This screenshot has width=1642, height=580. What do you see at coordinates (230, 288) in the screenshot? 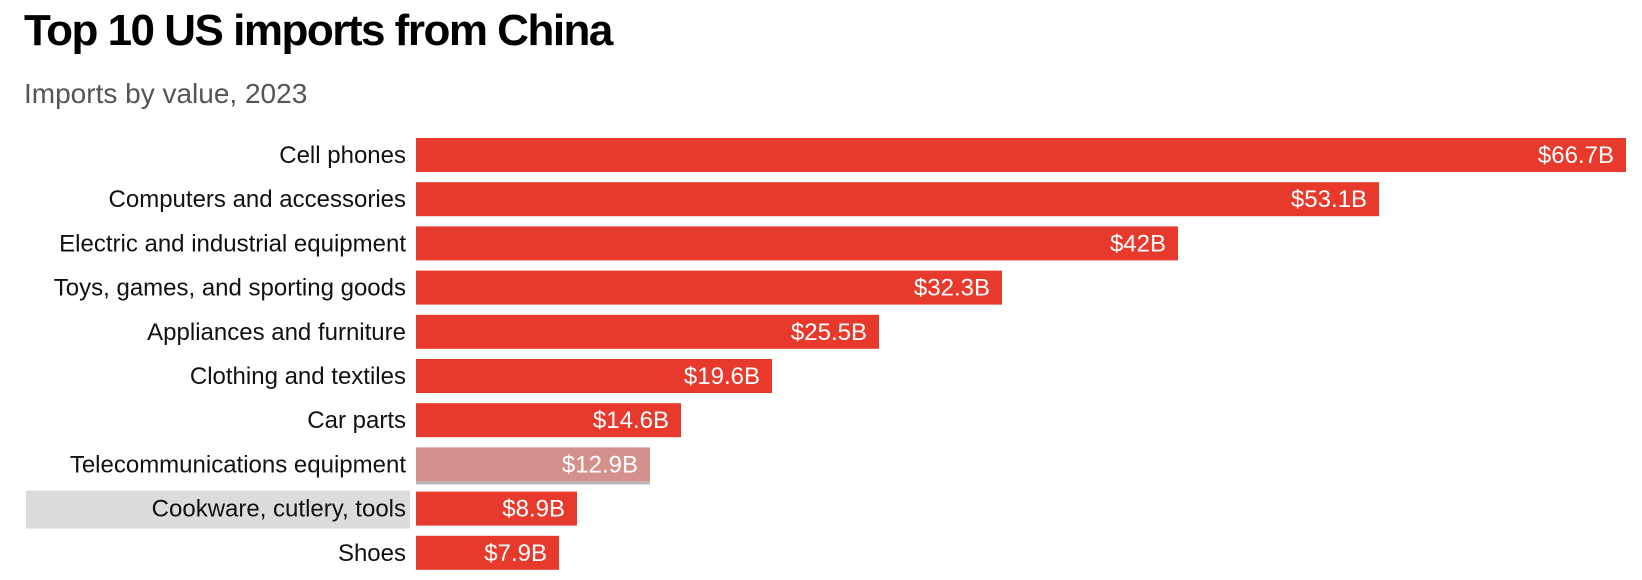
I see `category-label-toys-games-and-sporting-goods: Toys, games, and sporting goods` at bounding box center [230, 288].